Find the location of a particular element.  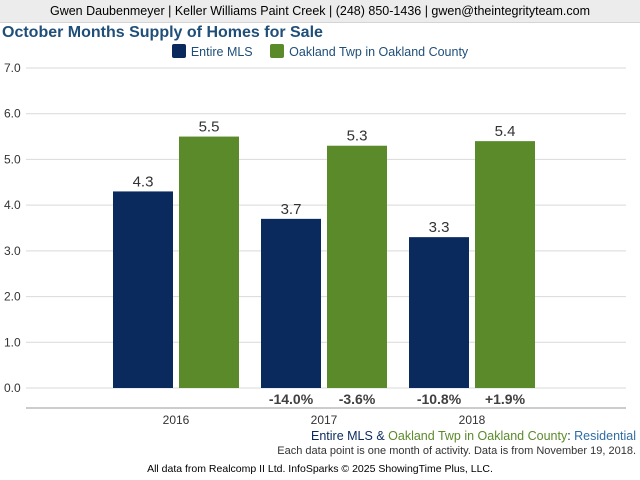

chart-legend: Entire MLS Oakland Twp in Oakland County is located at coordinates (320, 51).